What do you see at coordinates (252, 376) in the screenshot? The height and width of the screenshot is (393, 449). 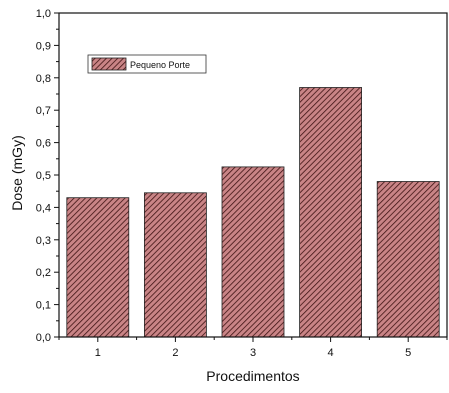 I see `x-axis-title: Procedimentos` at bounding box center [252, 376].